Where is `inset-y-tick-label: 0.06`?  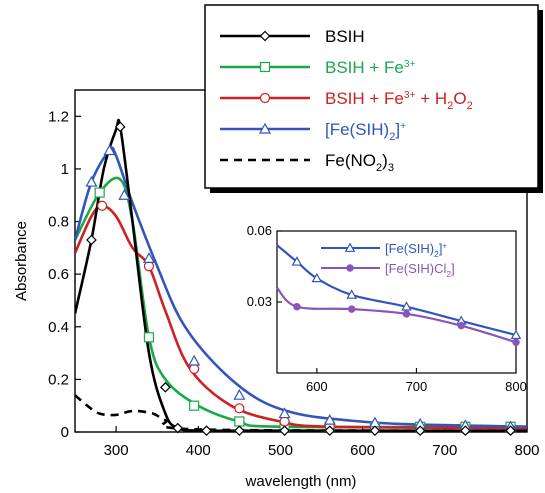
inset-y-tick-label: 0.06 is located at coordinates (259, 230).